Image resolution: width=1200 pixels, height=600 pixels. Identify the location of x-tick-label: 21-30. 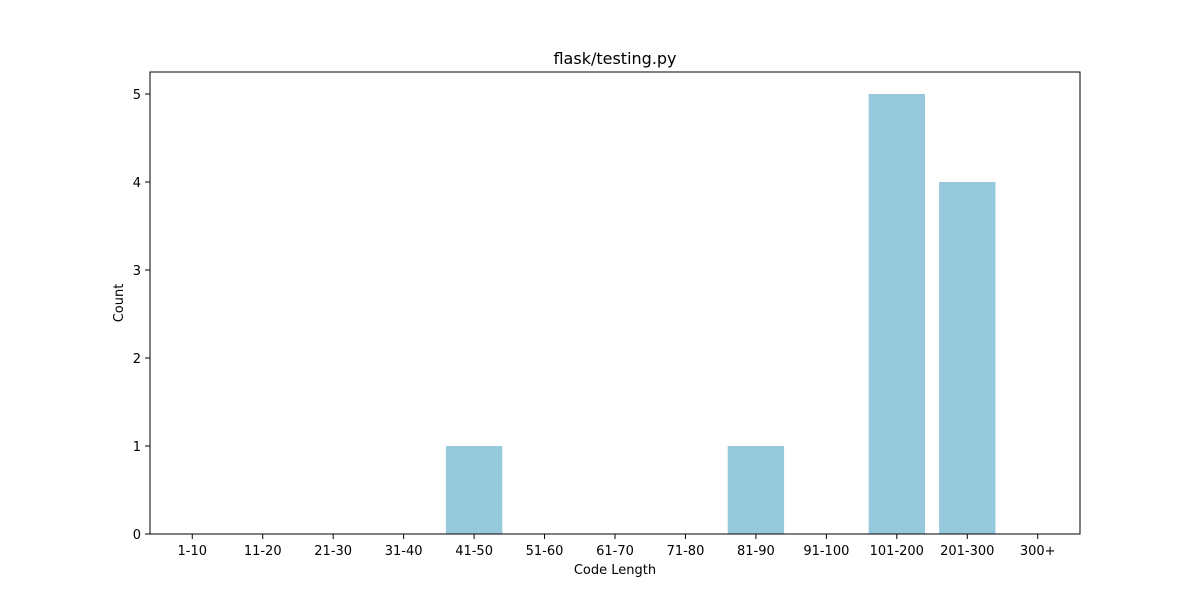
(333, 551).